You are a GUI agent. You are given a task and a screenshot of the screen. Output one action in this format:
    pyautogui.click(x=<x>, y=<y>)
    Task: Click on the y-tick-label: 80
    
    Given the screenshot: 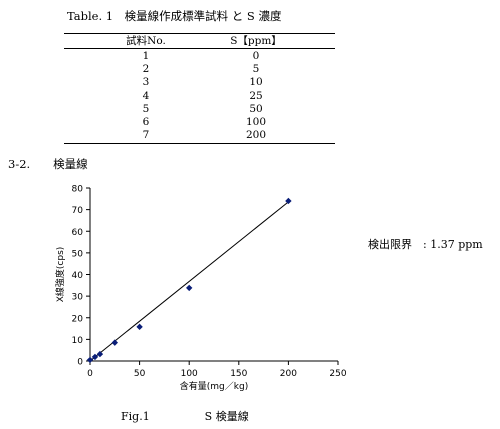 What is the action you would take?
    pyautogui.click(x=78, y=190)
    